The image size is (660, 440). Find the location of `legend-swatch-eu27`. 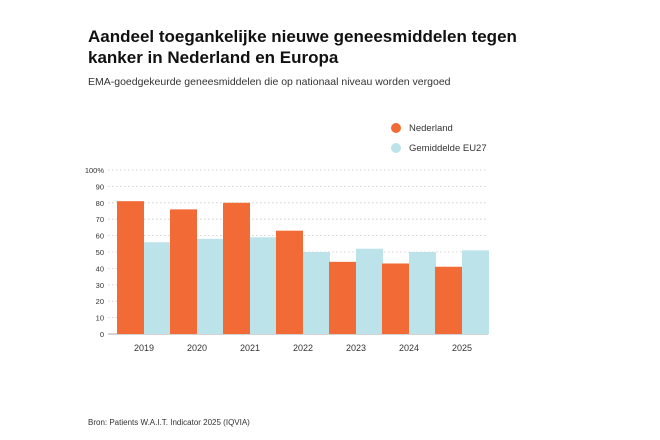

legend-swatch-eu27 is located at coordinates (396, 148).